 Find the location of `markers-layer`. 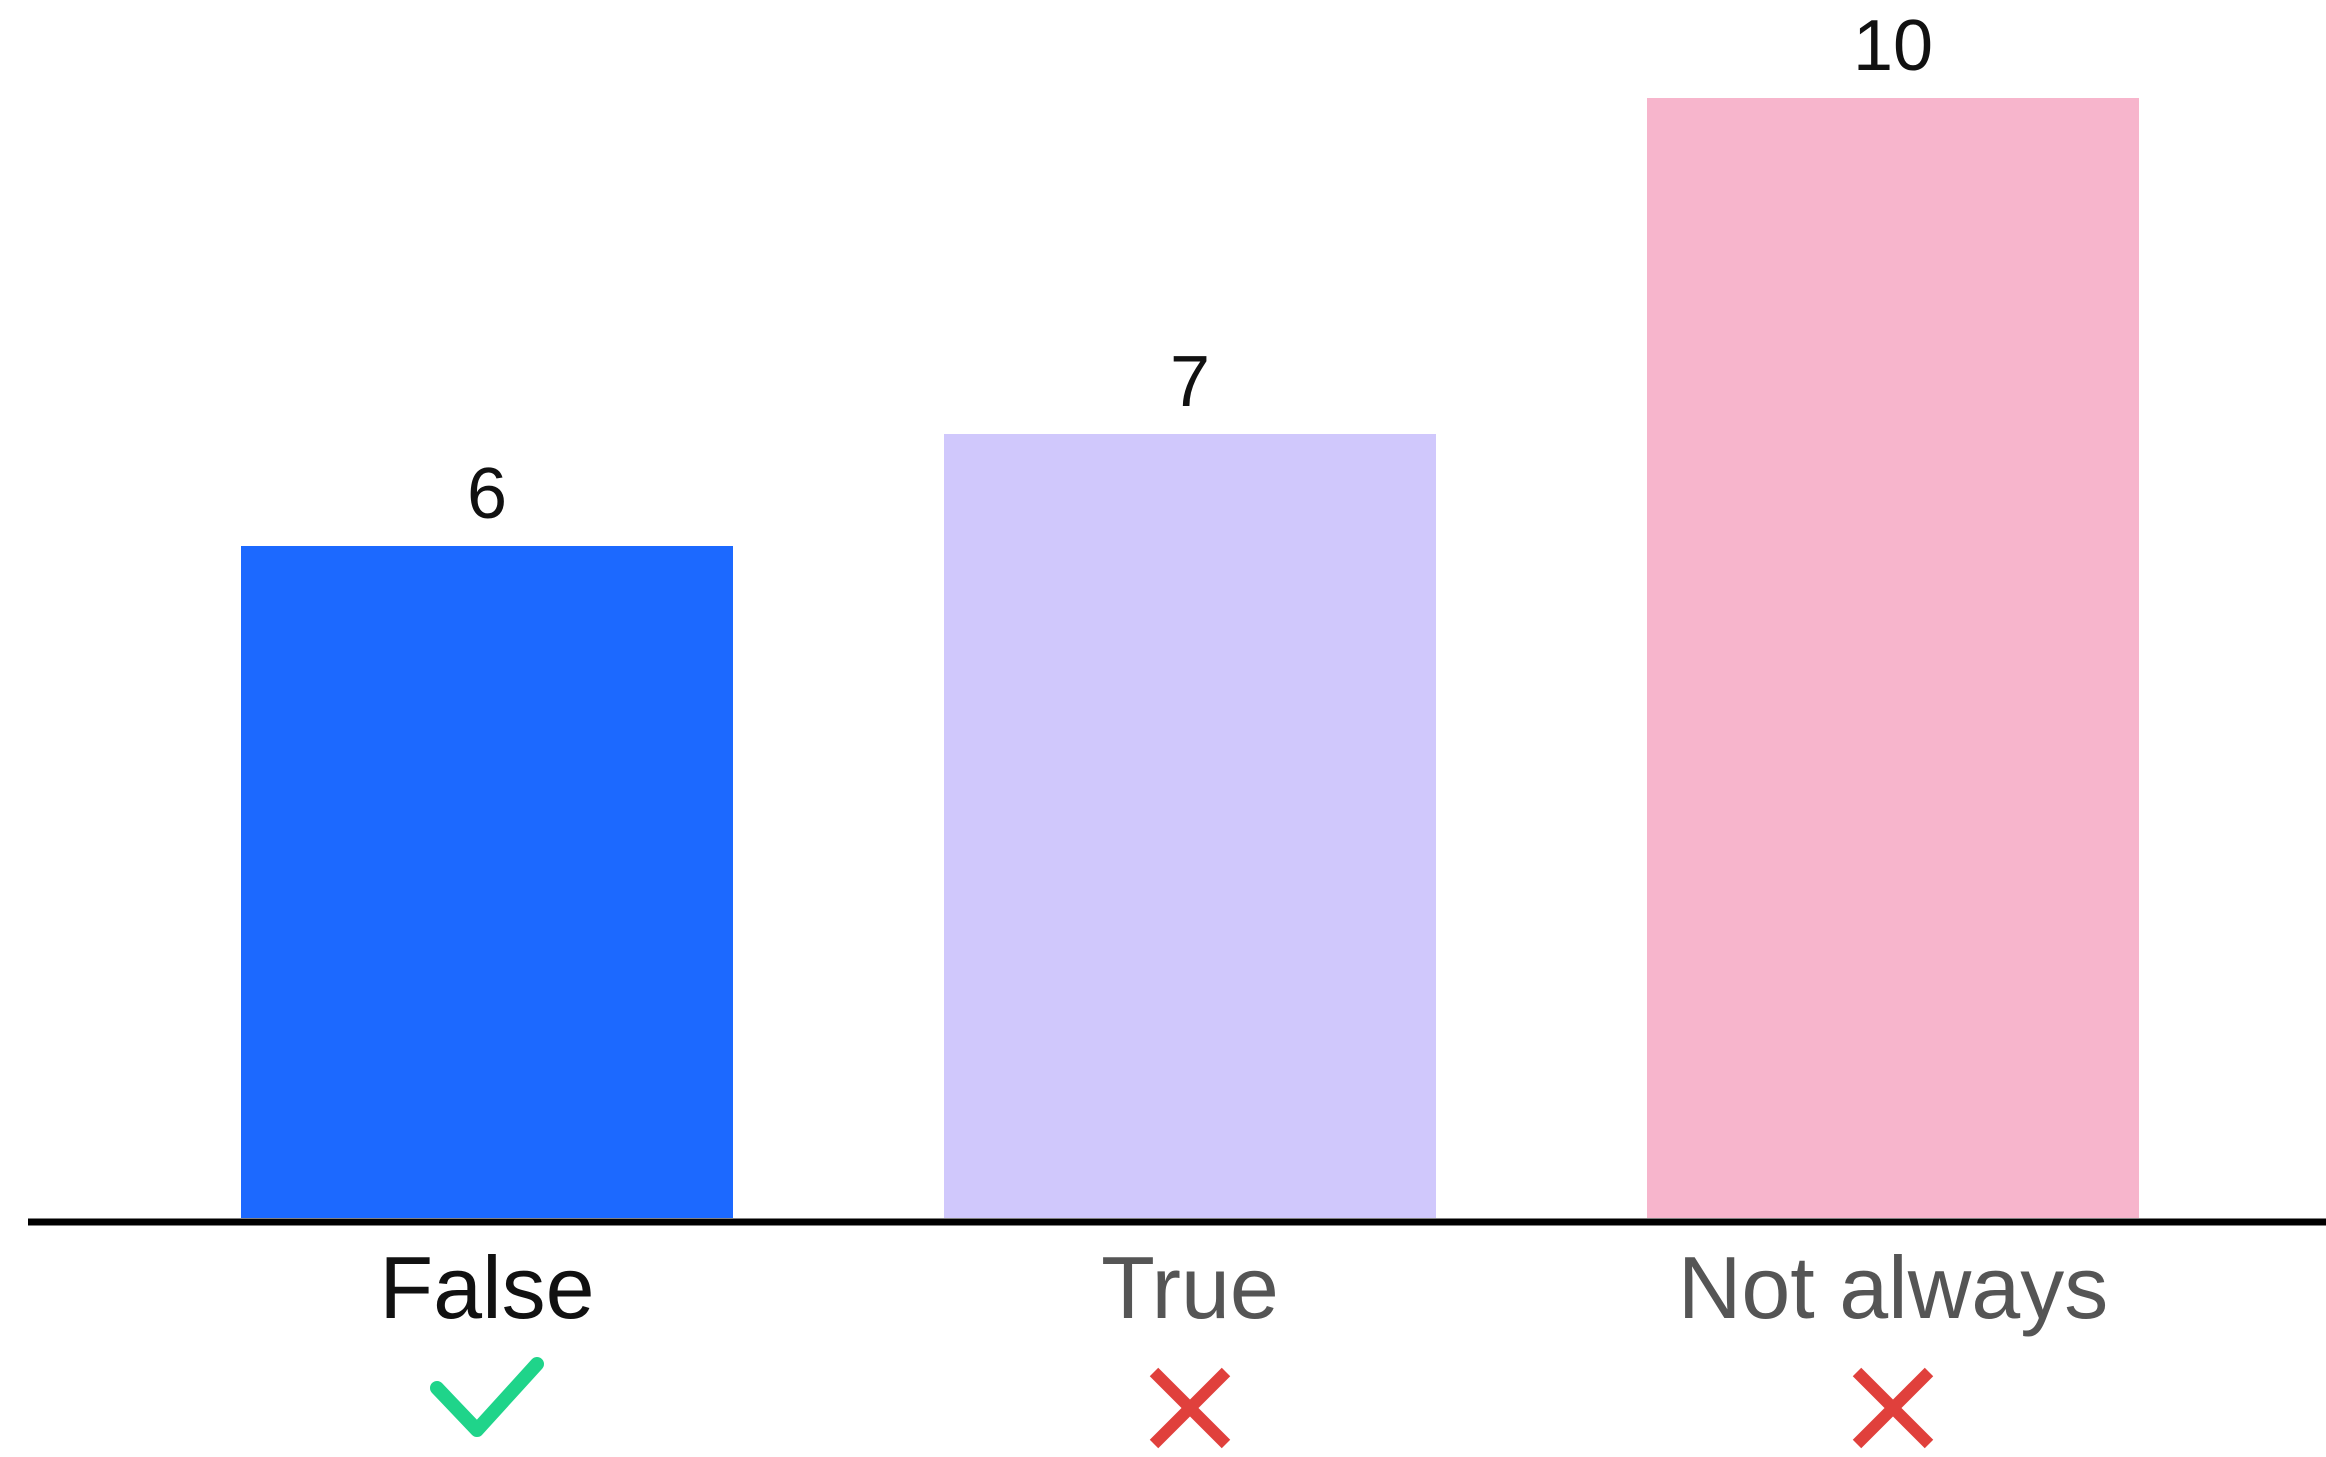

markers-layer is located at coordinates (1182, 1403).